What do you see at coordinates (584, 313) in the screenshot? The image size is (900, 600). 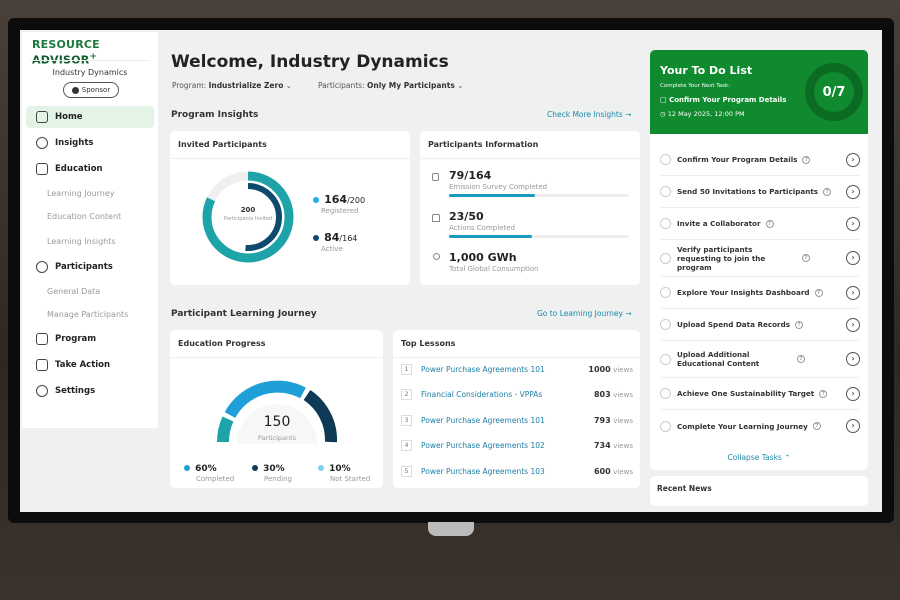 I see `go-to-learning-journey-link: Go to Learning Journey →` at bounding box center [584, 313].